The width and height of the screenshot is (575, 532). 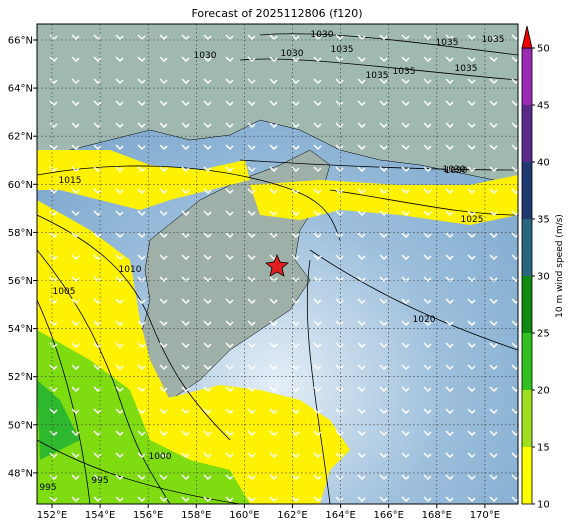 I want to click on colorbar-tick-label: 45, so click(x=543, y=106).